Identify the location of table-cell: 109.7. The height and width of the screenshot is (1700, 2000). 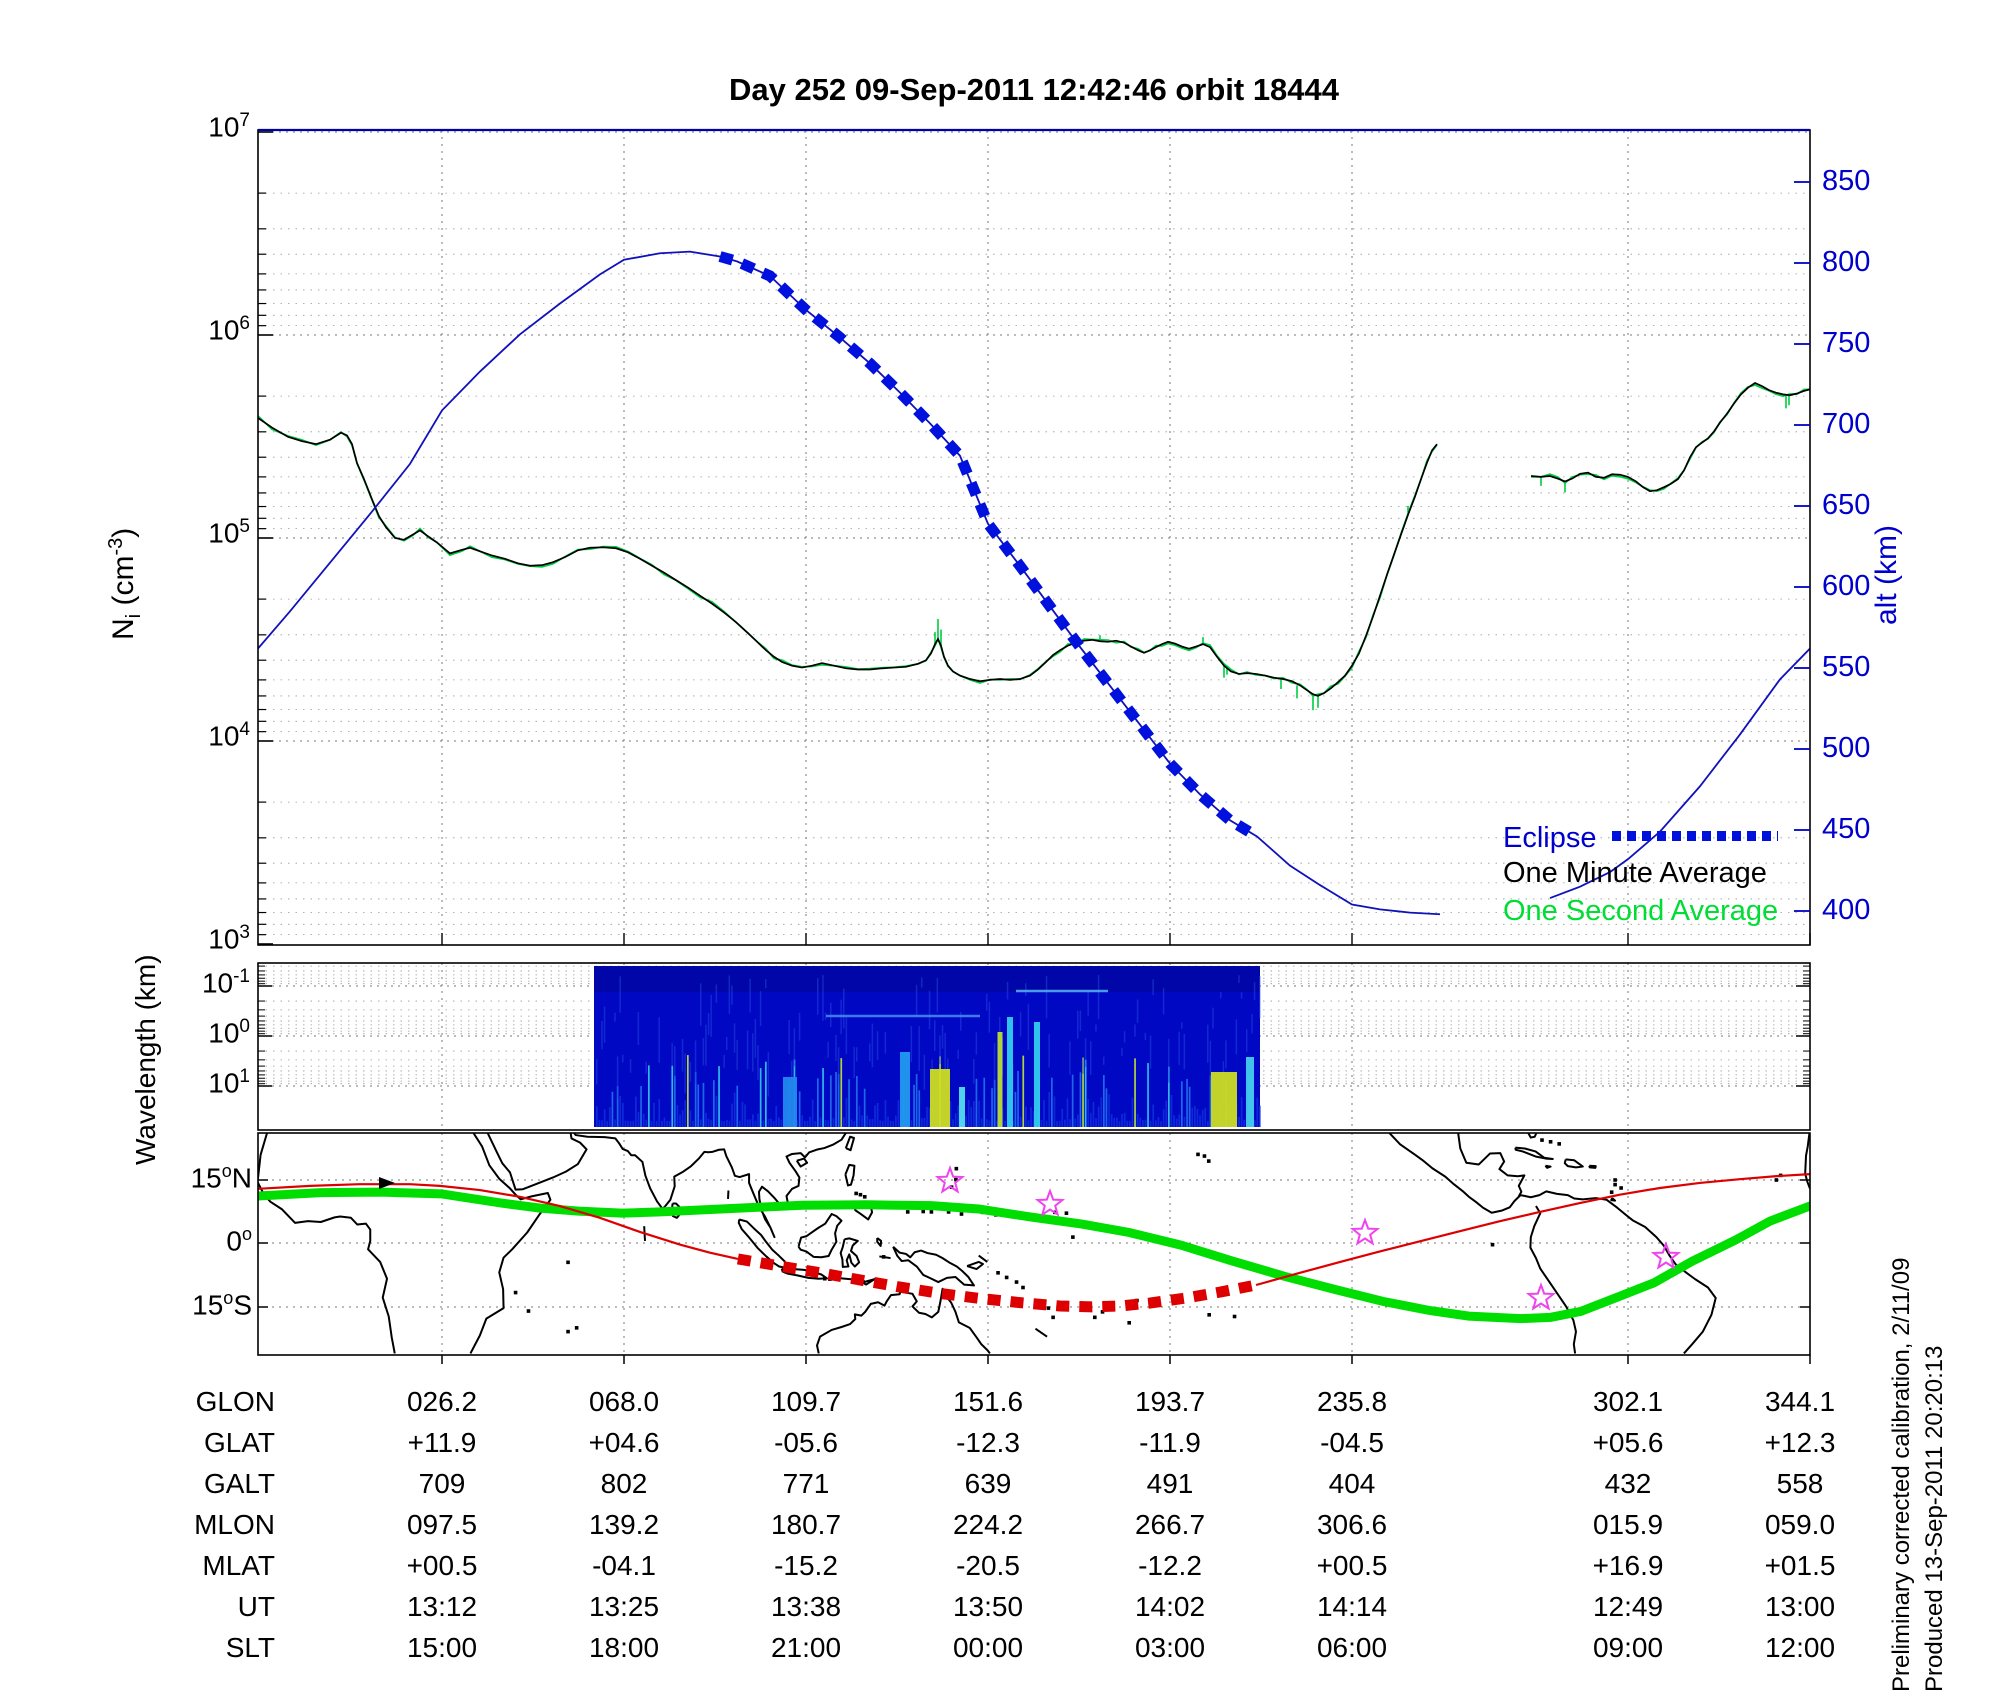
(806, 1401).